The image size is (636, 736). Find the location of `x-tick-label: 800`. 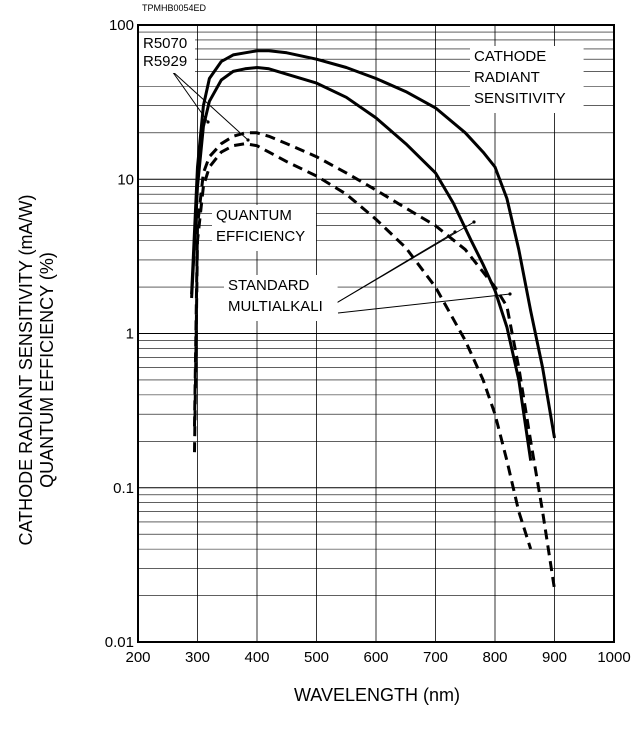

x-tick-label: 800 is located at coordinates (494, 657).